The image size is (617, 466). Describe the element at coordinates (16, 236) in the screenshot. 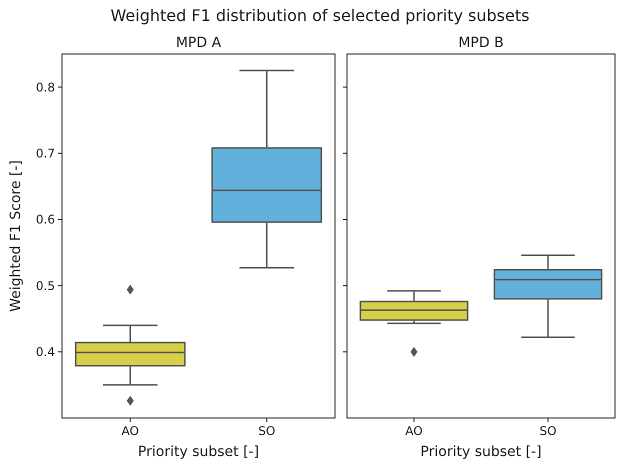

I see `y-axis-title: Weighted F1 Score [-]` at that location.